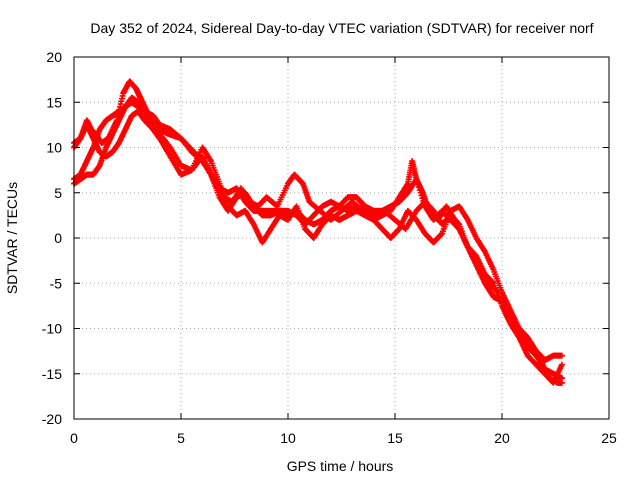  Describe the element at coordinates (181, 438) in the screenshot. I see `x-tick-label: 5` at that location.